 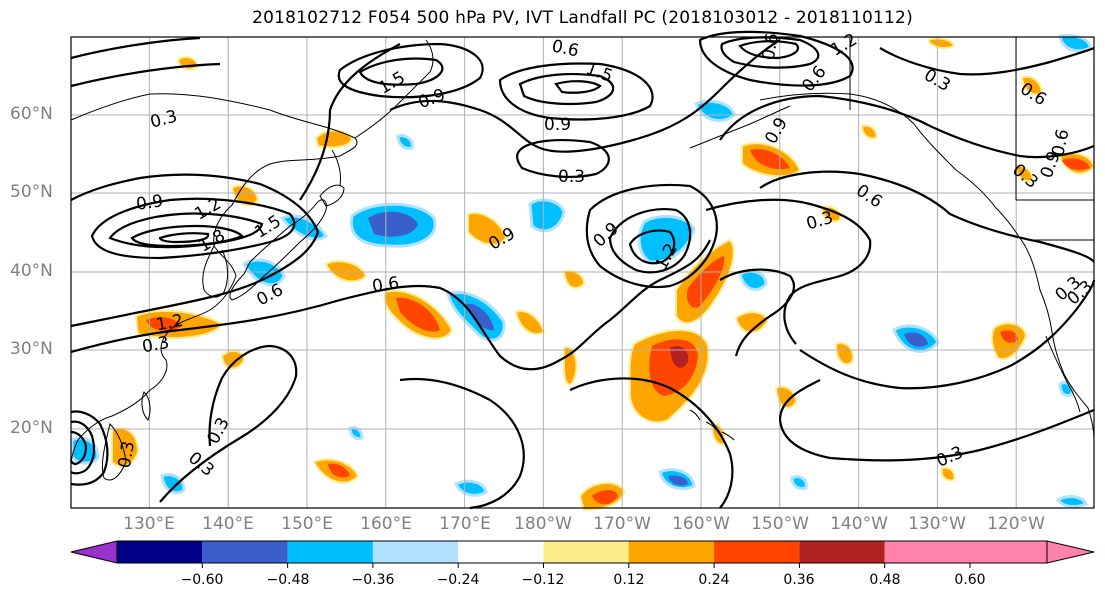 I want to click on hawaii-islands, so click(x=712, y=425).